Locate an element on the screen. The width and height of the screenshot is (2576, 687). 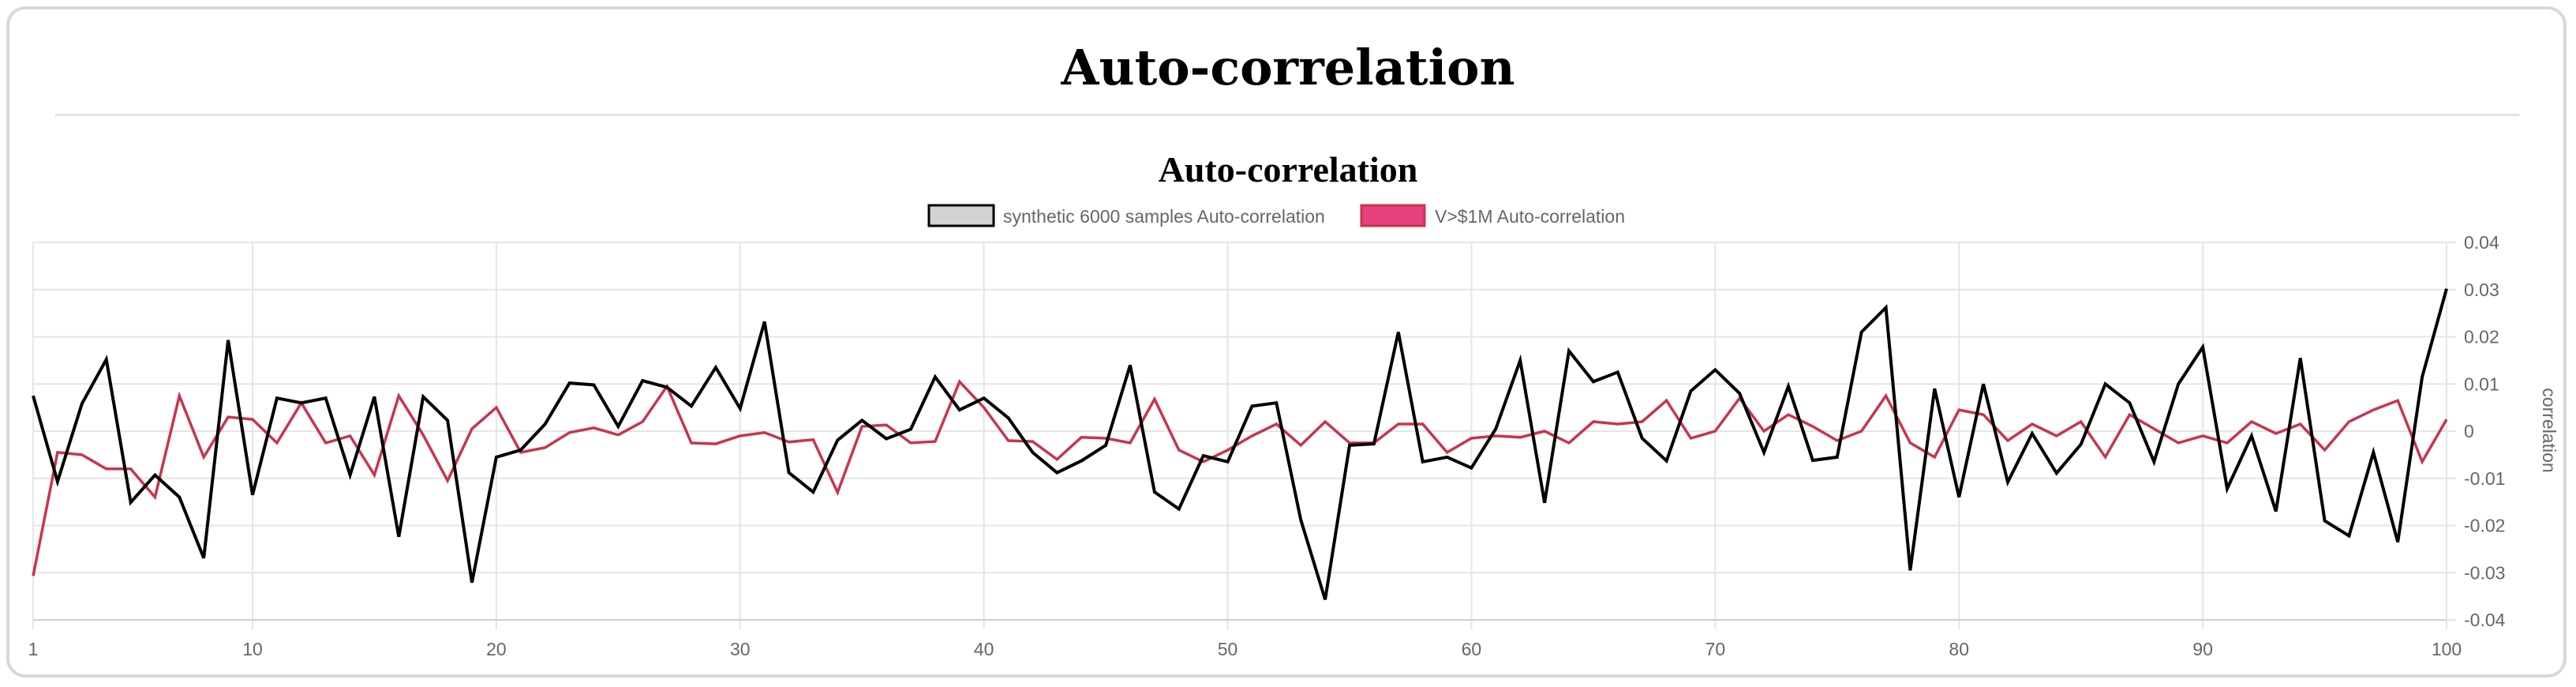
y-tick-label: 0.02 is located at coordinates (2481, 337).